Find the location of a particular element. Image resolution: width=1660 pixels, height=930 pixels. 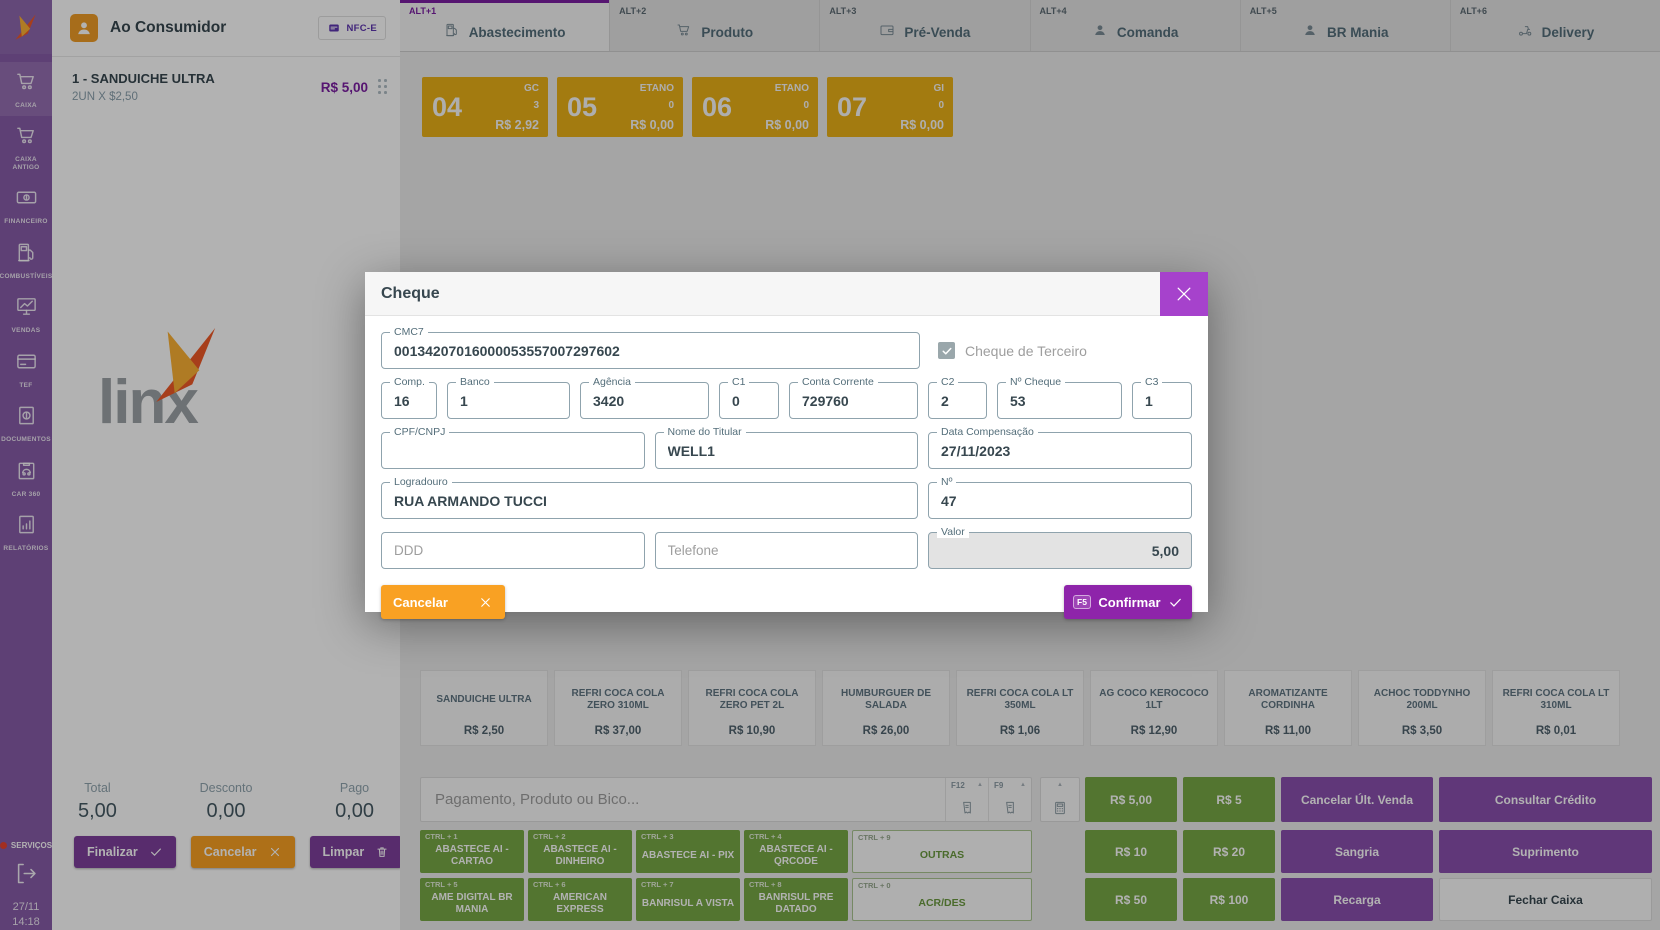

pump-tile-07: 07 GI 0 R$ 0,00 is located at coordinates (890, 107).